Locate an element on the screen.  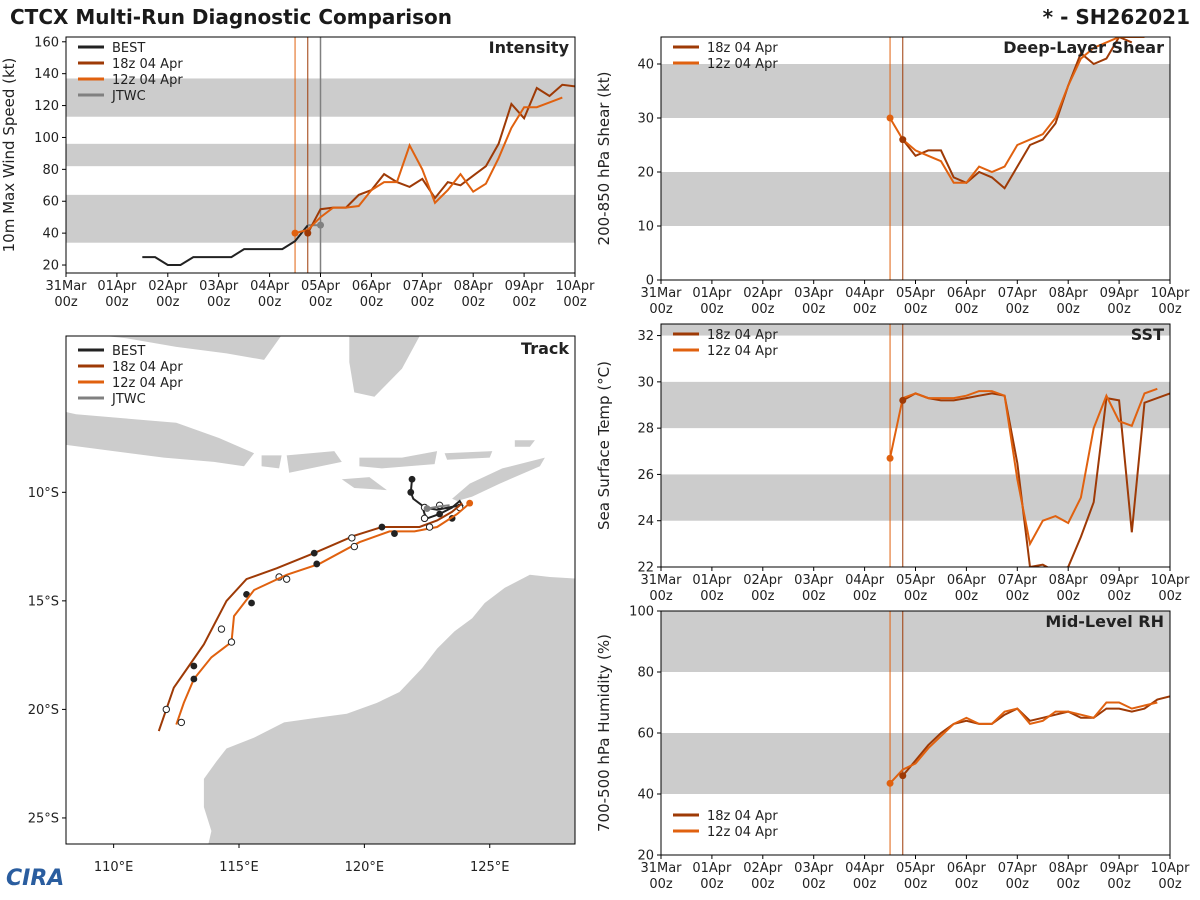
main-title: CTCX Multi-Run Diagnostic Comparison is located at coordinates (231, 17).